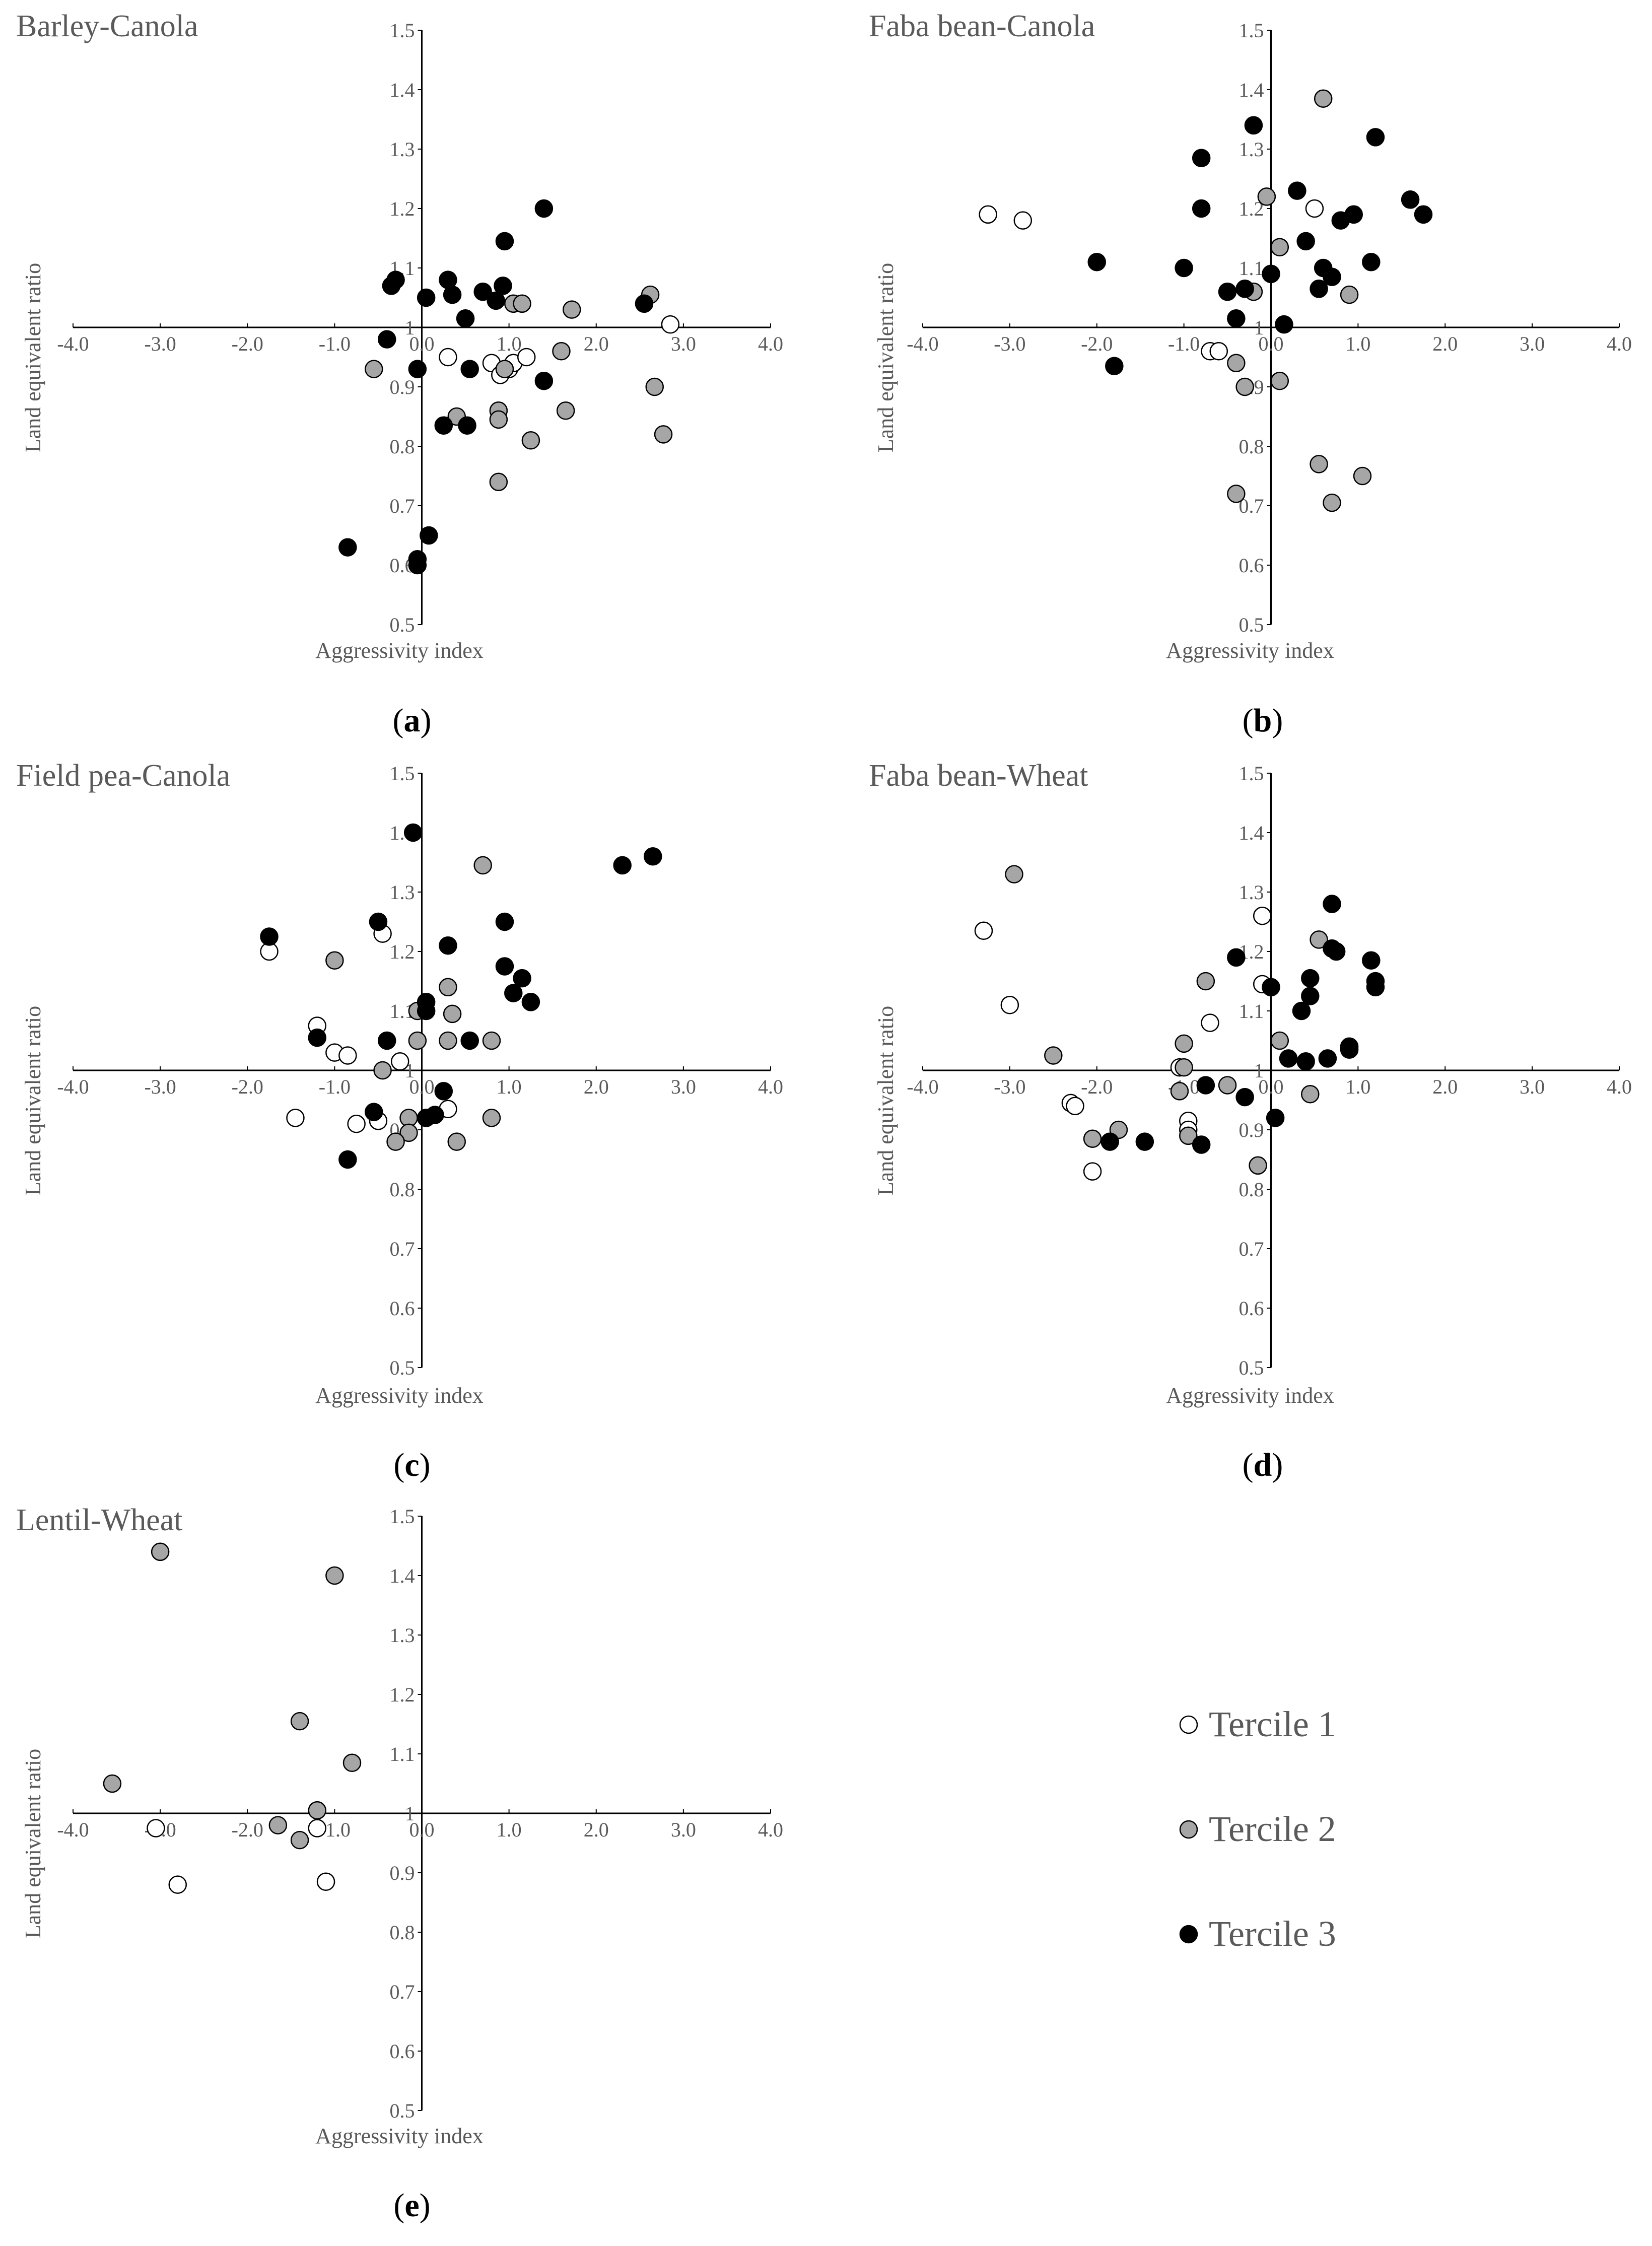 The height and width of the screenshot is (2246, 1652). I want to click on panel-b-xlabel: Aggressivity index, so click(1250, 650).